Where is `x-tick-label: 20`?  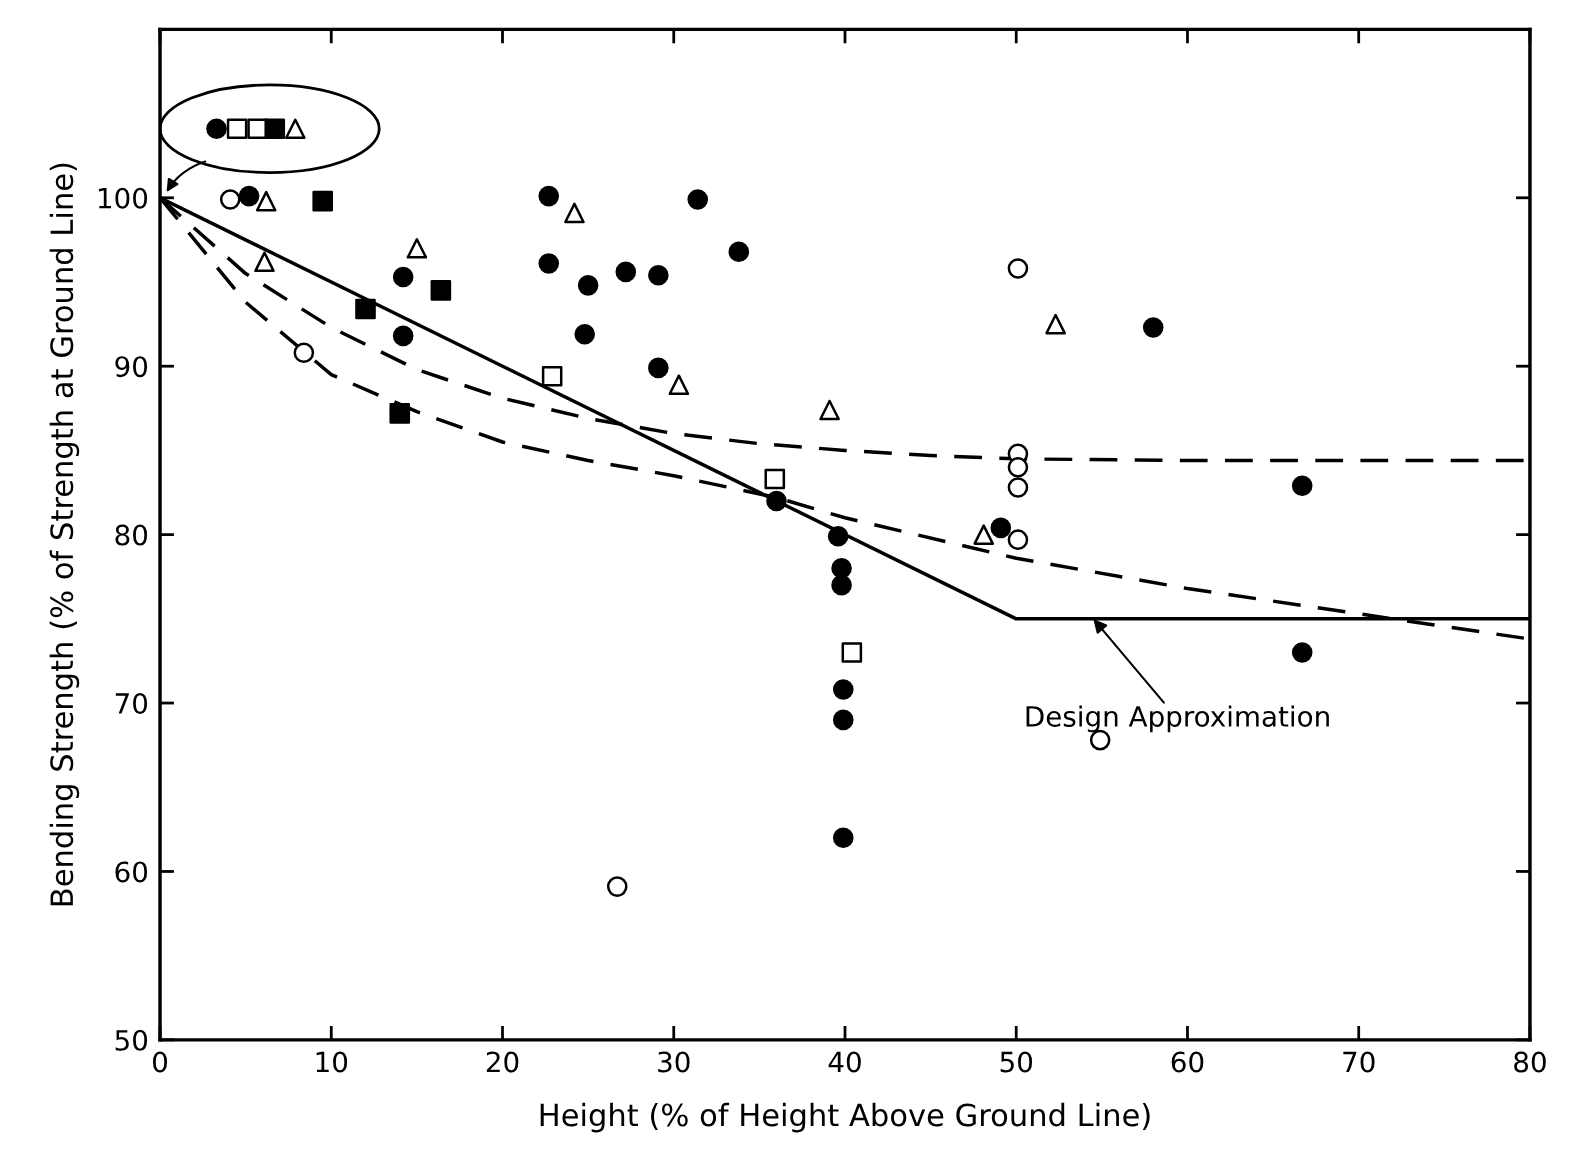
x-tick-label: 20 is located at coordinates (502, 1062).